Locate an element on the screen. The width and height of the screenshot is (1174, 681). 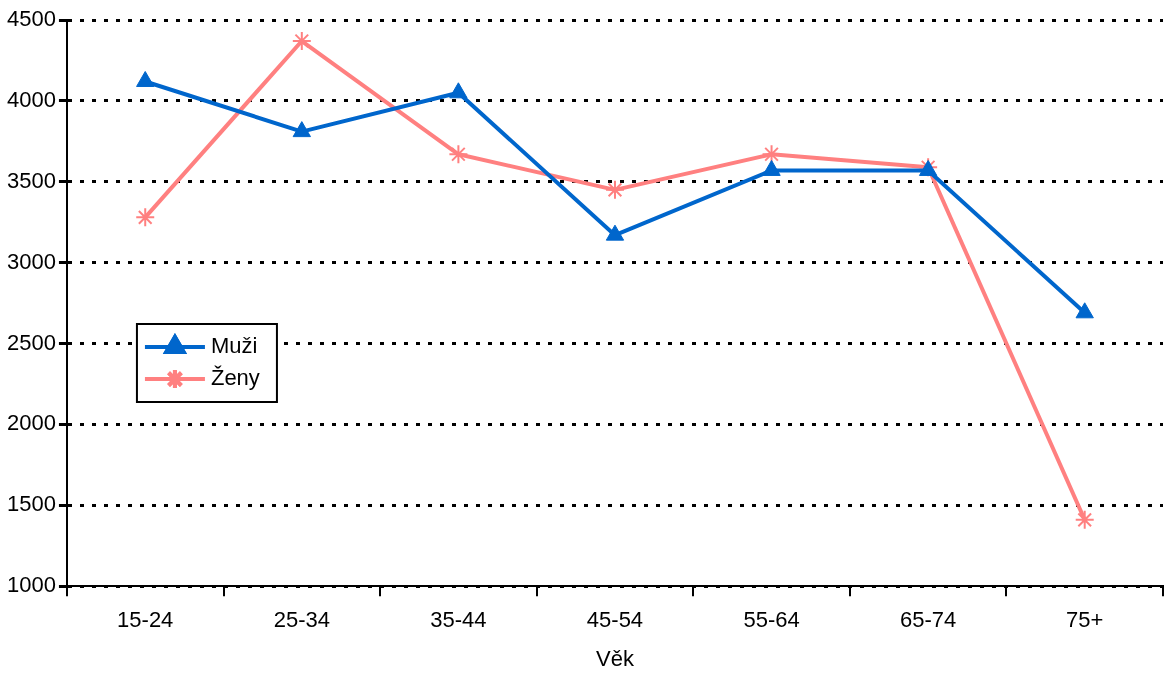
x-tick-label: 45-54 is located at coordinates (615, 620).